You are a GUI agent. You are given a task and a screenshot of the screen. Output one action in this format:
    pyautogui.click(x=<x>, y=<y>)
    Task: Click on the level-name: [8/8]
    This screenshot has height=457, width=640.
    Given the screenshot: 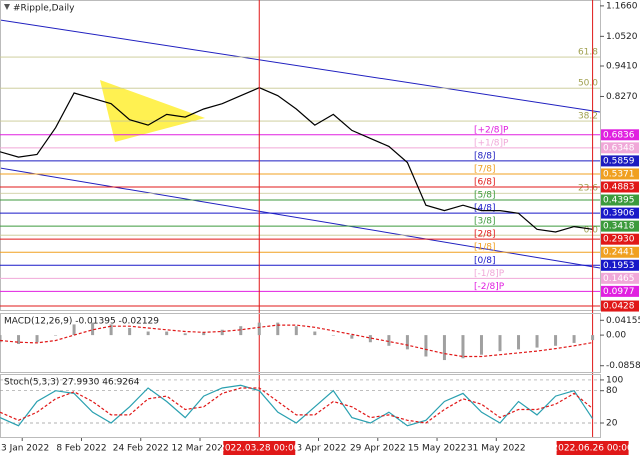 What is the action you would take?
    pyautogui.click(x=485, y=156)
    